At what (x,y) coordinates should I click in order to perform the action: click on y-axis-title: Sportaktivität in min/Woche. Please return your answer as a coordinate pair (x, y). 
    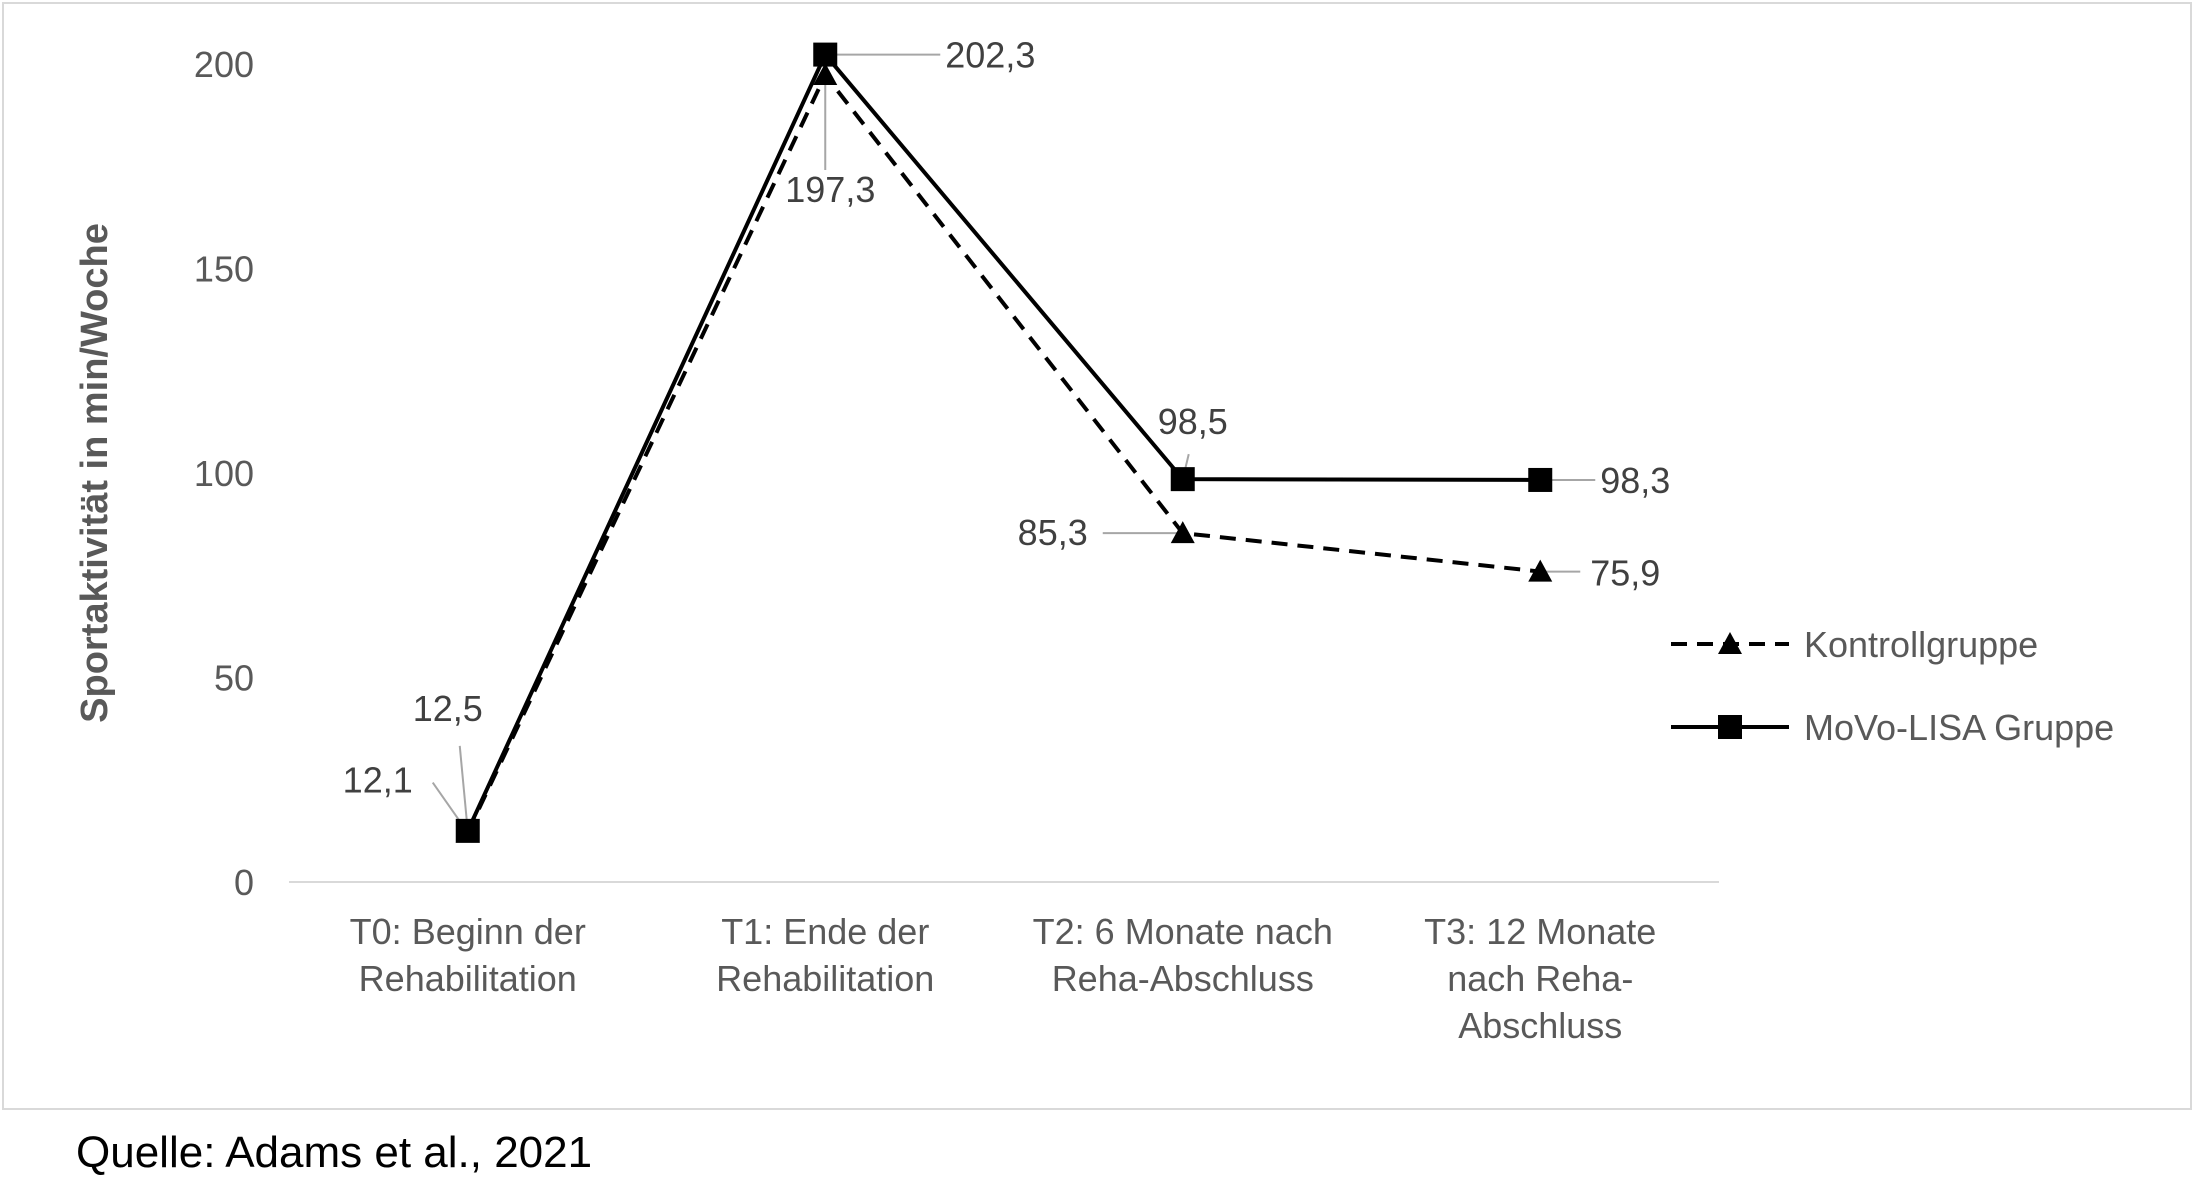
    Looking at the image, I should click on (95, 473).